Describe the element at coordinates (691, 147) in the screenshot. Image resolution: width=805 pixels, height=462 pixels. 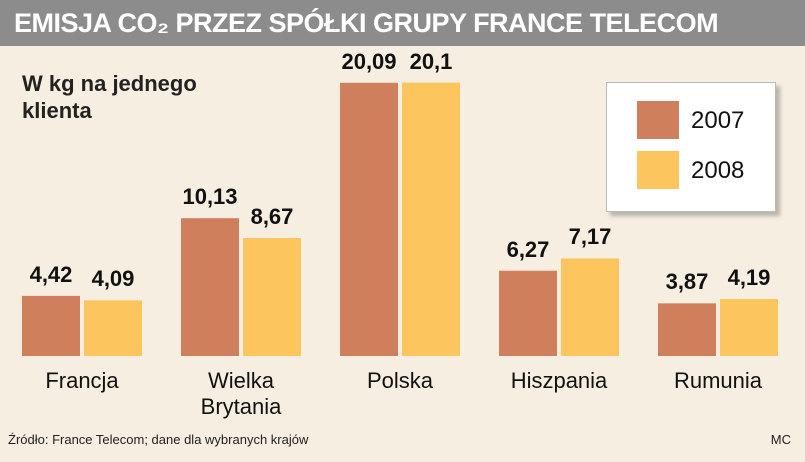
I see `legend: 2007 2008` at that location.